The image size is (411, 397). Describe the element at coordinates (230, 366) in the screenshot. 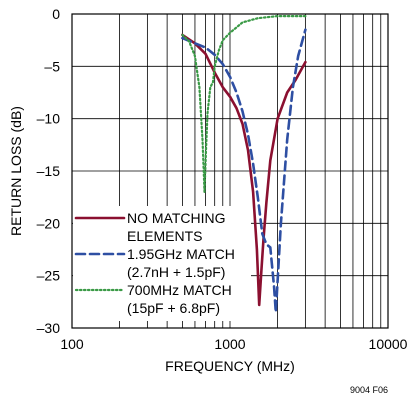

I see `x-axis-label: FREQUENCY (MHz)` at that location.